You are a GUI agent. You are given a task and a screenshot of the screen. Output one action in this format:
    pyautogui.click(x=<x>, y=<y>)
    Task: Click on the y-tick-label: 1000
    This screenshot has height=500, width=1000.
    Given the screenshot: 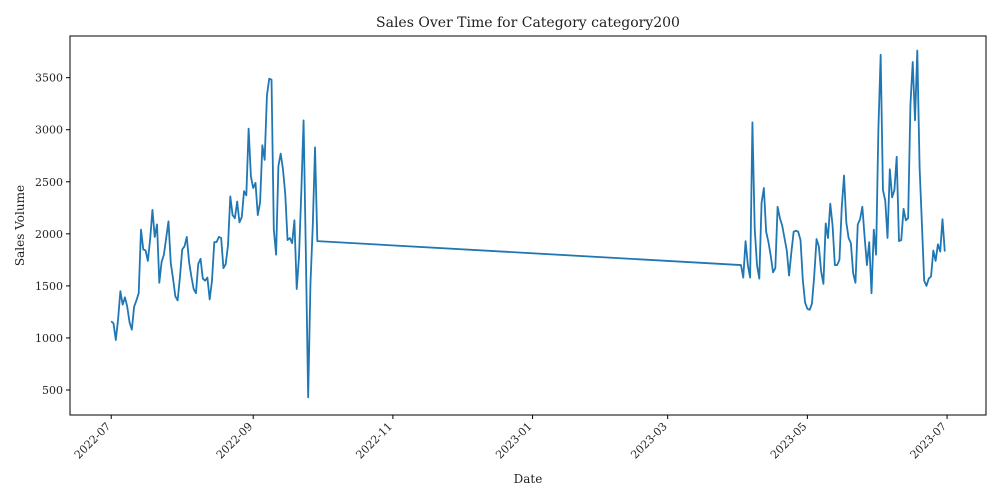 What is the action you would take?
    pyautogui.click(x=49, y=338)
    